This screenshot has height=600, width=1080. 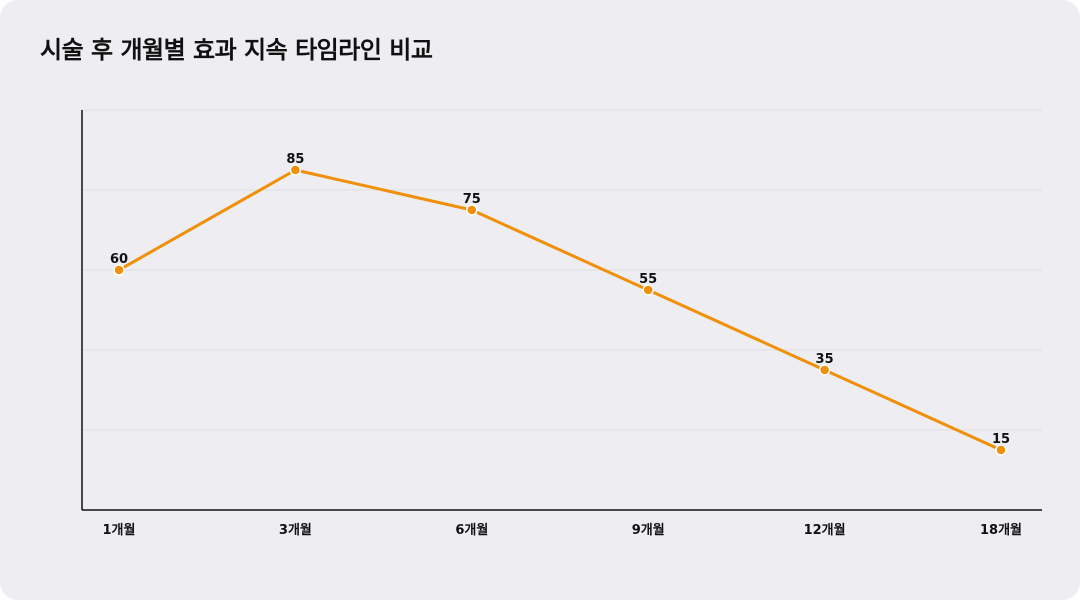 What do you see at coordinates (825, 359) in the screenshot?
I see `data-label: 35` at bounding box center [825, 359].